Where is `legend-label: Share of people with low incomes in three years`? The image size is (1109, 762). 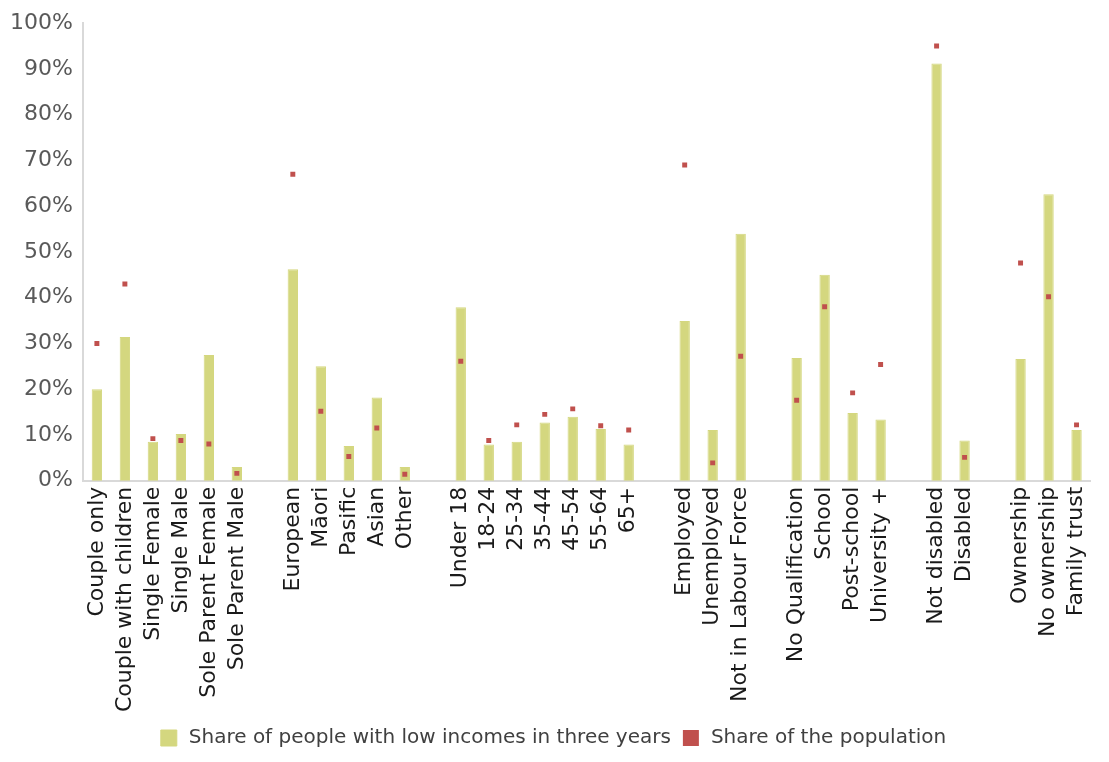
legend-label: Share of people with low incomes in three years is located at coordinates (429, 736).